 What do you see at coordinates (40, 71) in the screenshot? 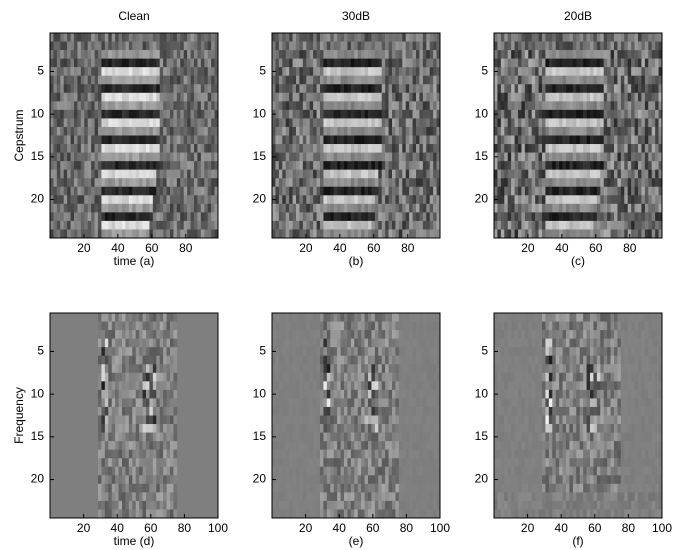
I see `y-tick-label: 5` at bounding box center [40, 71].